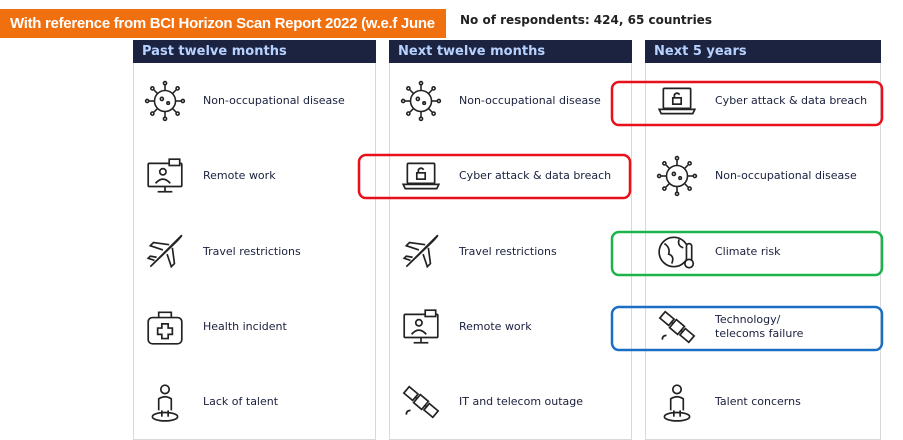 The height and width of the screenshot is (440, 903). I want to click on risk-item: Lack of talent, so click(241, 401).